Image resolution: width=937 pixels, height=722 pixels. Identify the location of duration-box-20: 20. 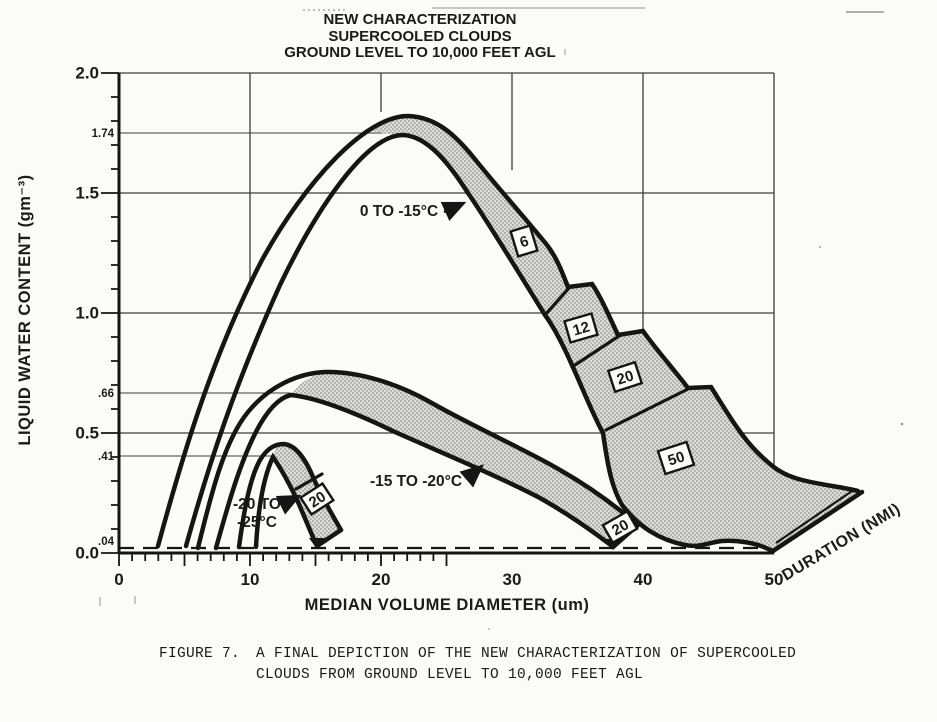
(625, 377).